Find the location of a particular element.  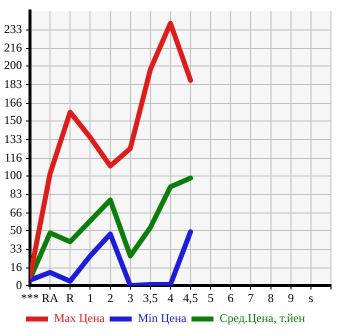

x-tick-label: 3 is located at coordinates (130, 297).